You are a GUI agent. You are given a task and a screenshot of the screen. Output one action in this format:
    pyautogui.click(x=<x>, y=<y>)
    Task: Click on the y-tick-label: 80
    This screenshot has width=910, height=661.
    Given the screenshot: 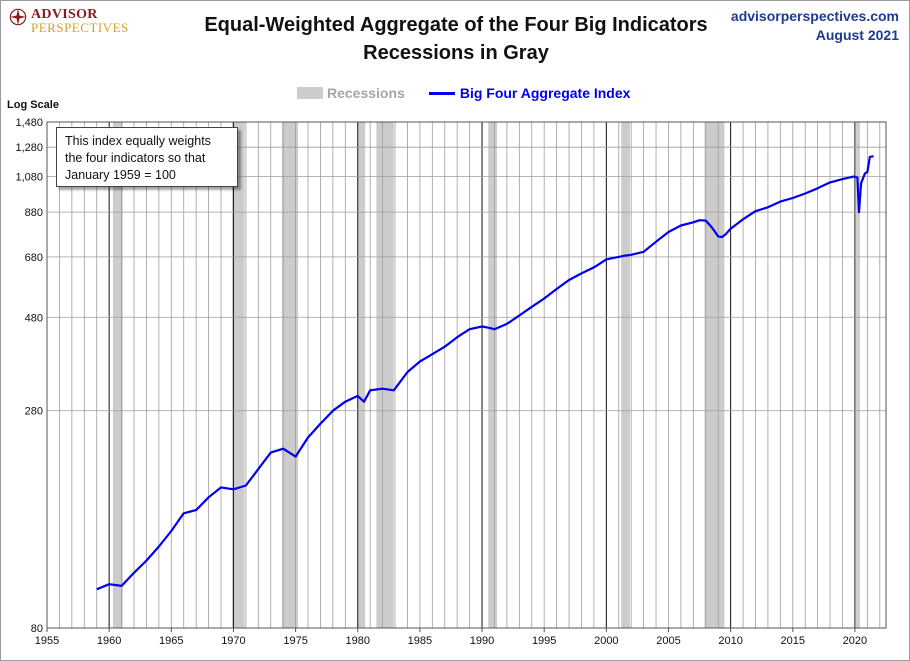 What is the action you would take?
    pyautogui.click(x=37, y=629)
    